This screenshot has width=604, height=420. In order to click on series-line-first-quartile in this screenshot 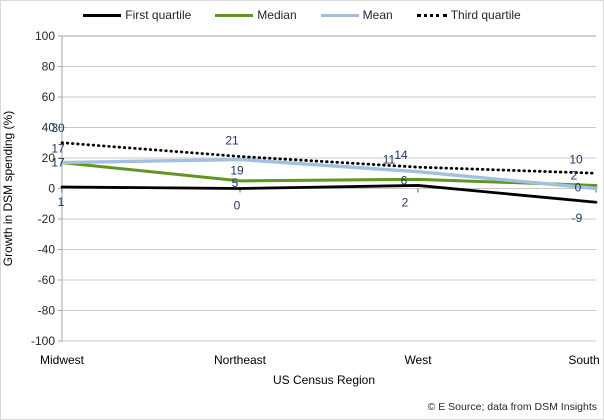, I will do `click(329, 194)`.